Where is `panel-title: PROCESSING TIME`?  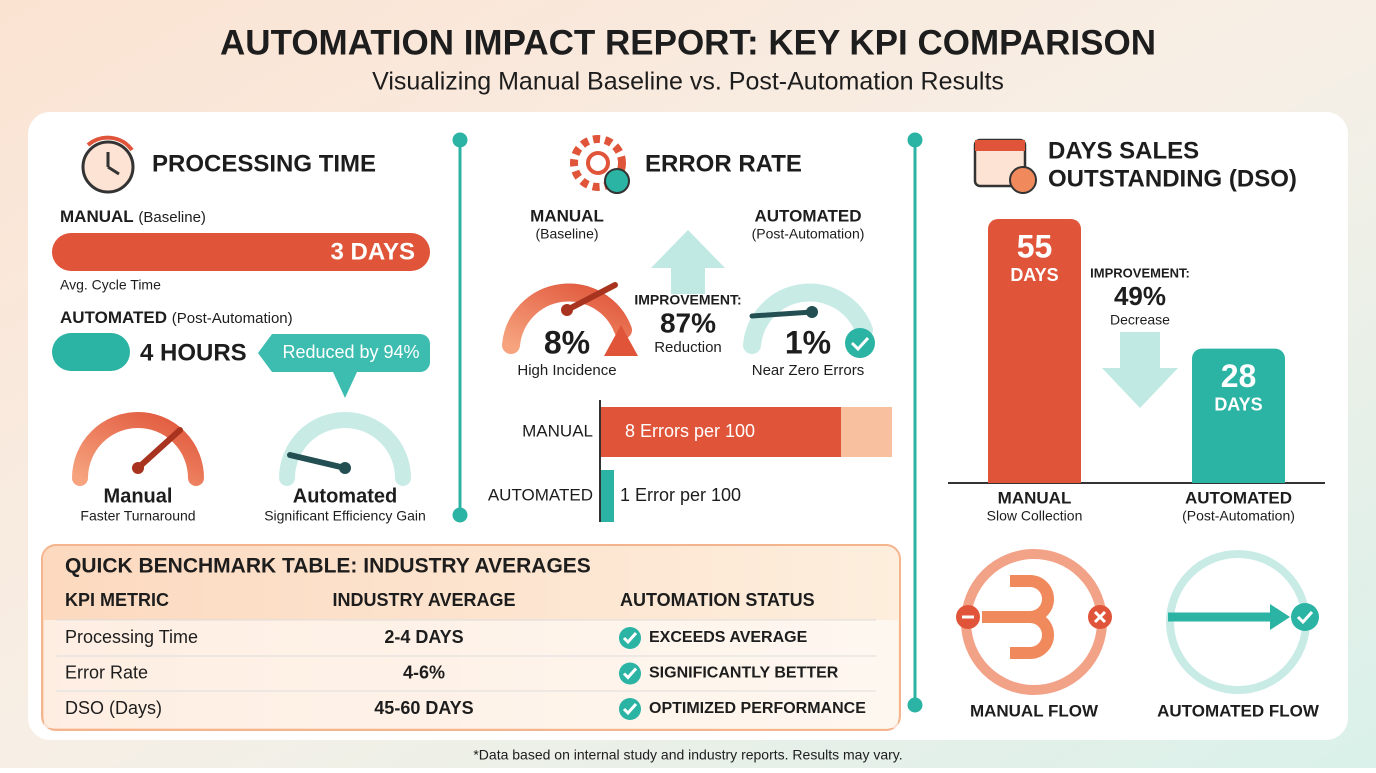
panel-title: PROCESSING TIME is located at coordinates (264, 163).